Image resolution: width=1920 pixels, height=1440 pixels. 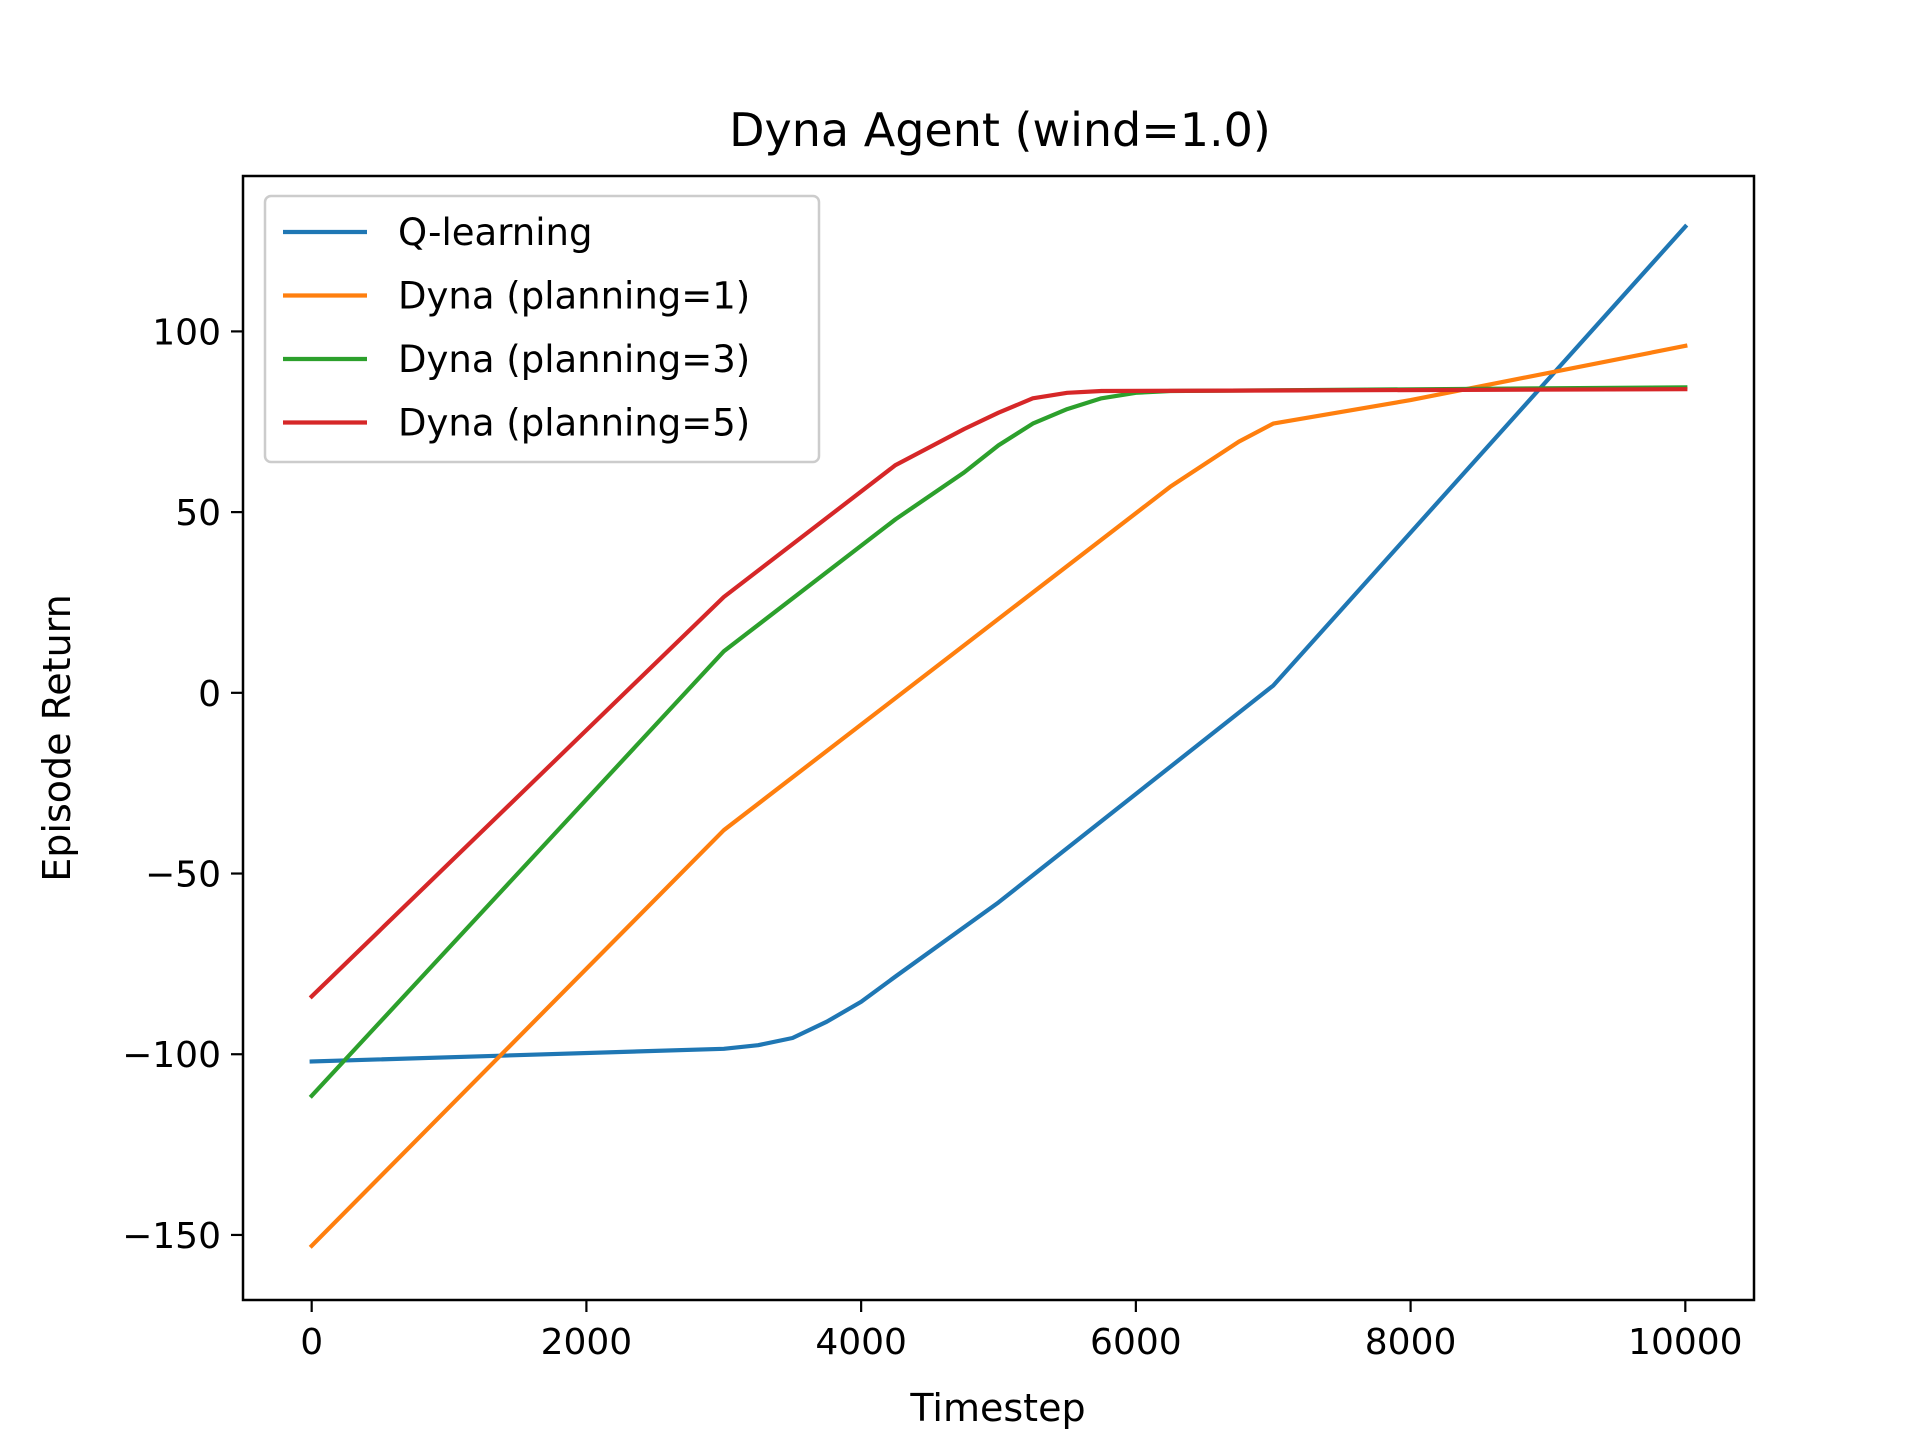 What do you see at coordinates (209, 694) in the screenshot?
I see `y-tick-label: 0` at bounding box center [209, 694].